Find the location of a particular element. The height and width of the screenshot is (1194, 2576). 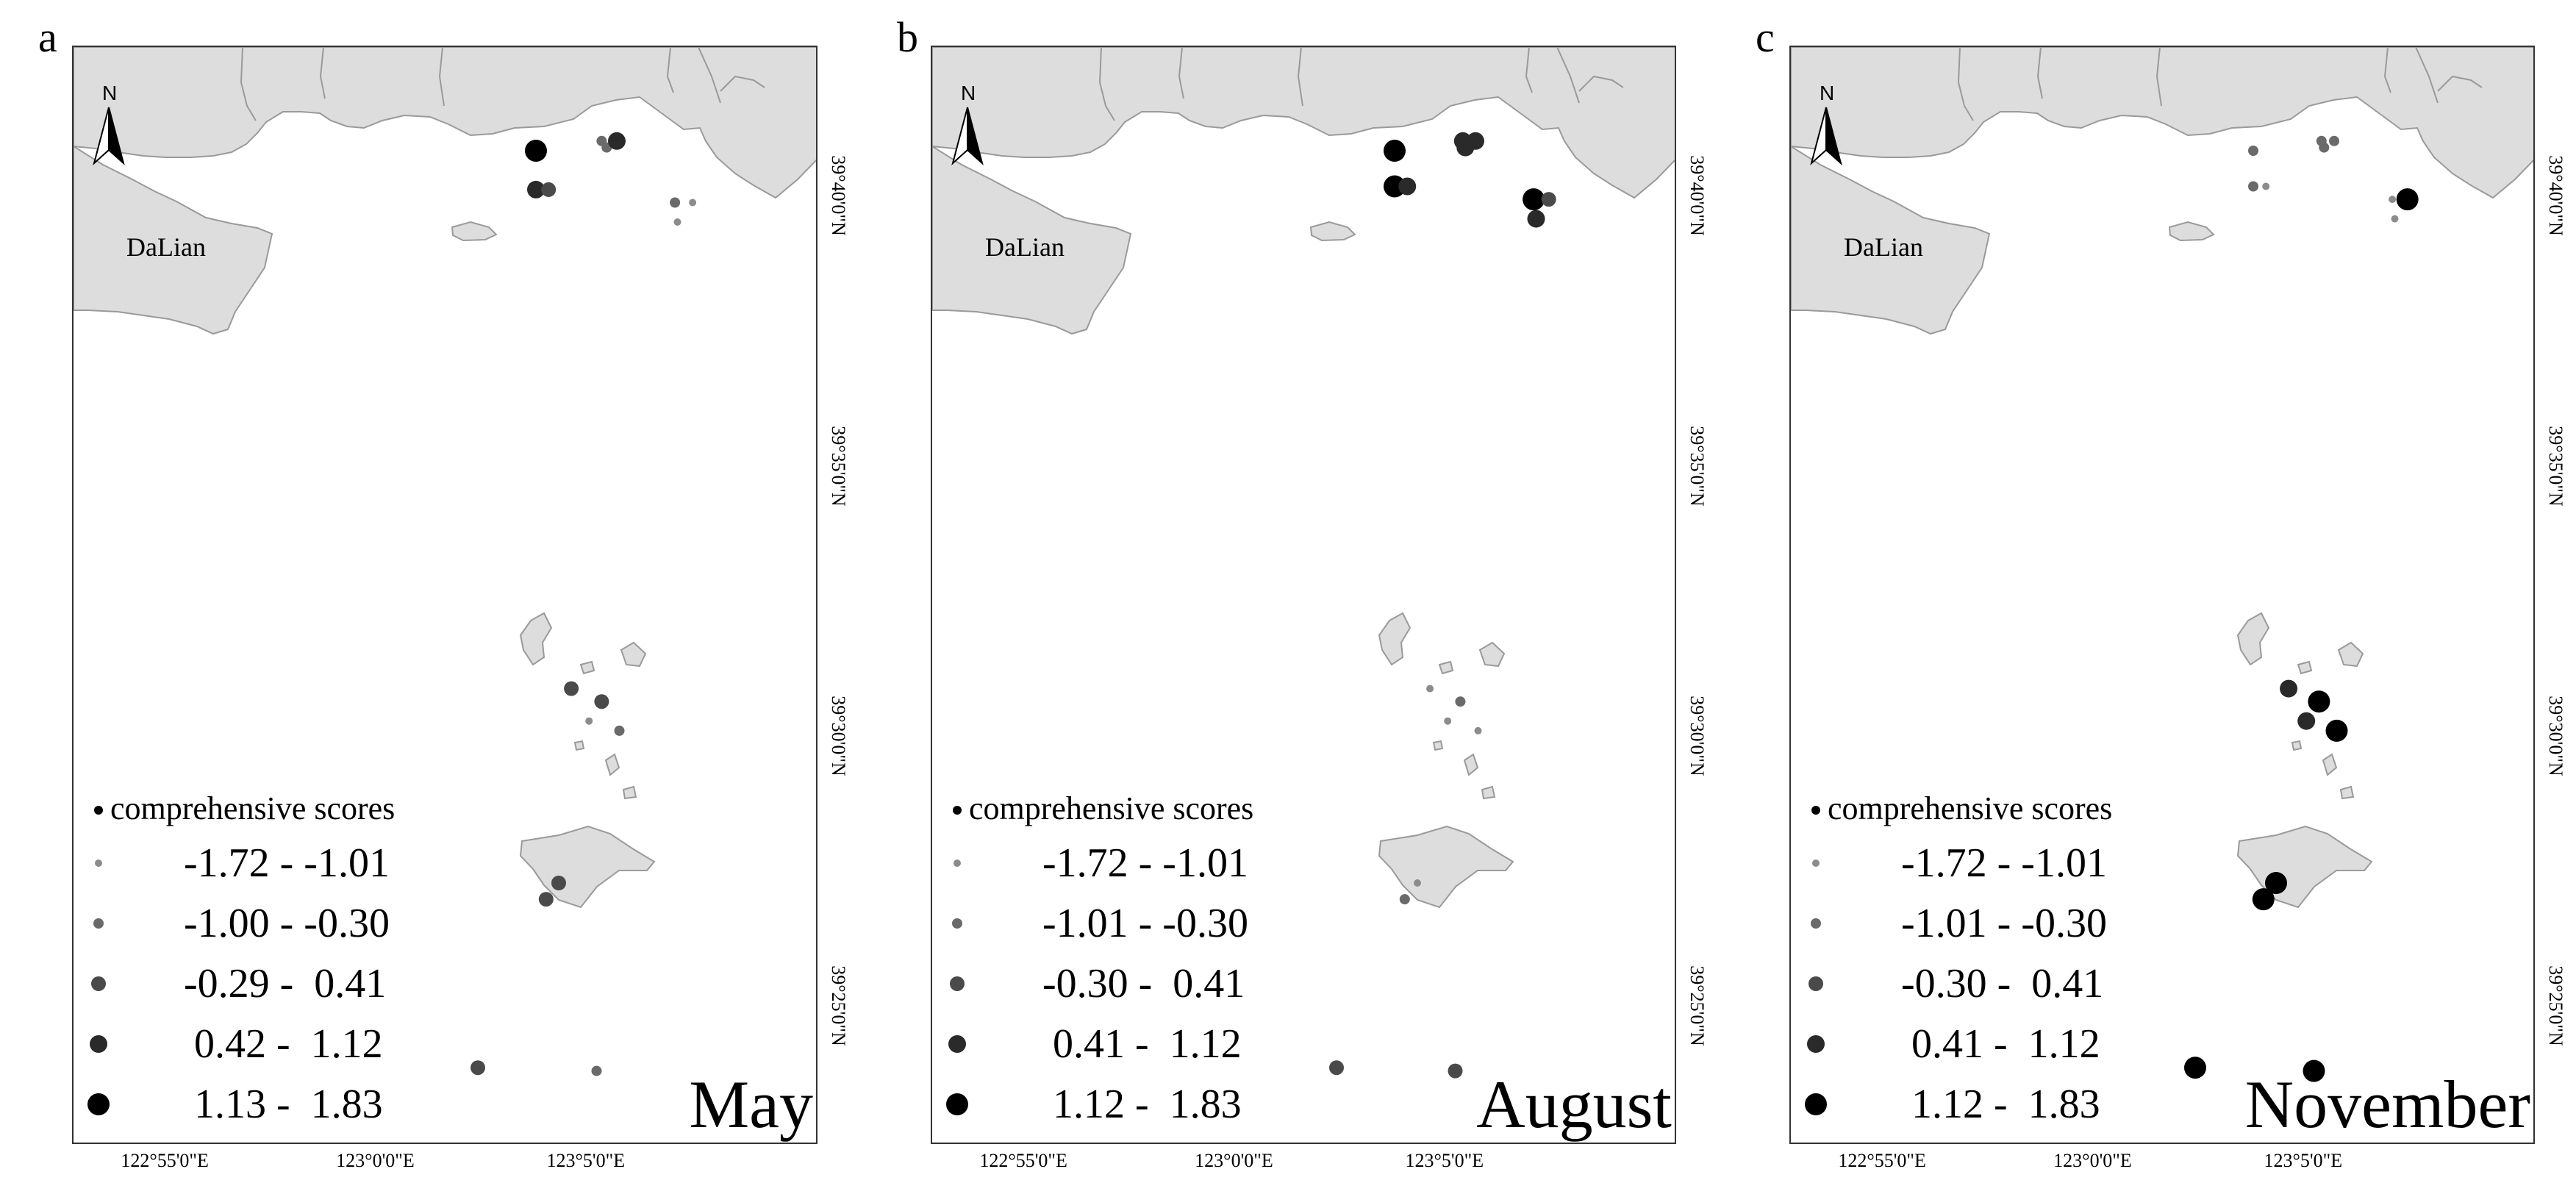

legend-row: 1.13 - 1.83 is located at coordinates (287, 1104).